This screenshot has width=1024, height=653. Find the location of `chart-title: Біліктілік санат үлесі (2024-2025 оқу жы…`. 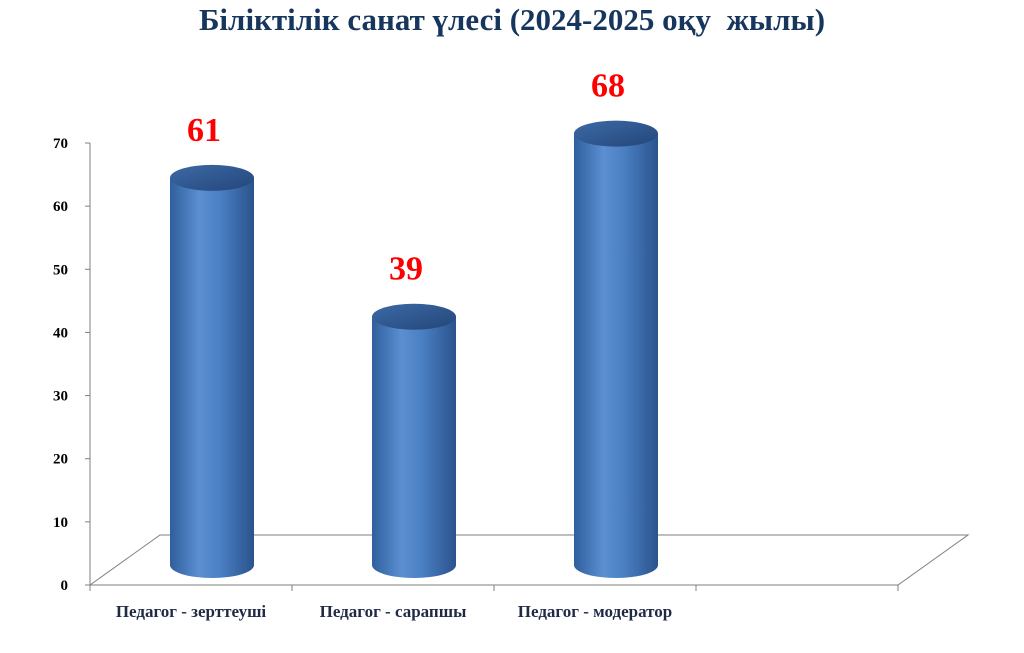

chart-title: Біліктілік санат үлесі (2024-2025 оқу жы… is located at coordinates (512, 19).